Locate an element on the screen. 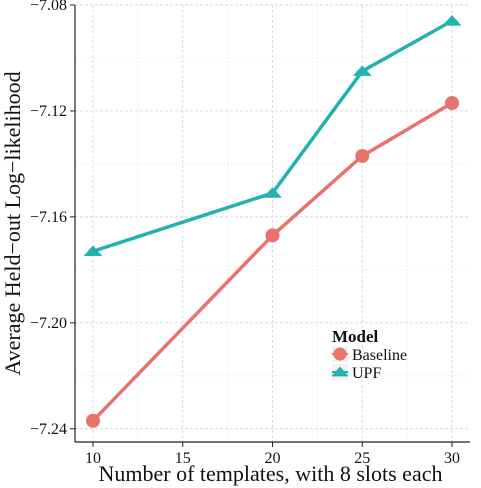 The width and height of the screenshot is (481, 488). legend-title: Model is located at coordinates (355, 336).